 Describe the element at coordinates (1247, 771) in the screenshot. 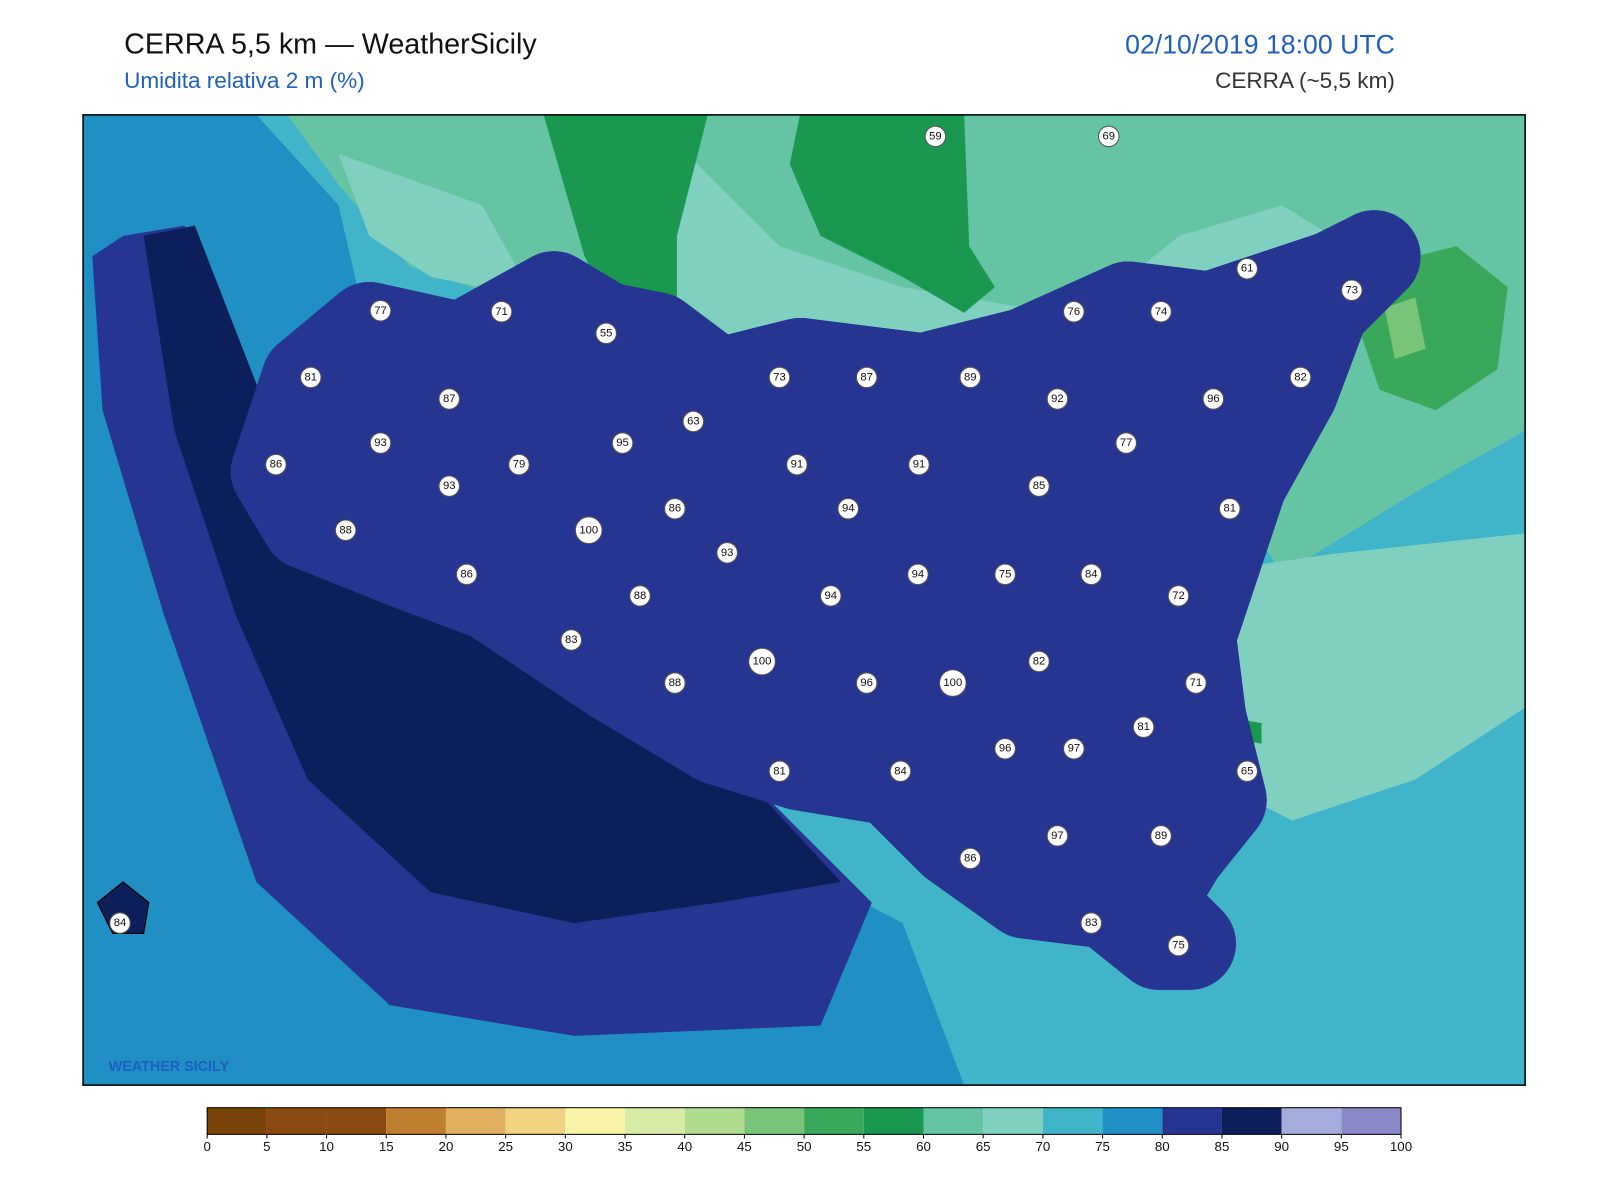

I see `station: 65` at that location.